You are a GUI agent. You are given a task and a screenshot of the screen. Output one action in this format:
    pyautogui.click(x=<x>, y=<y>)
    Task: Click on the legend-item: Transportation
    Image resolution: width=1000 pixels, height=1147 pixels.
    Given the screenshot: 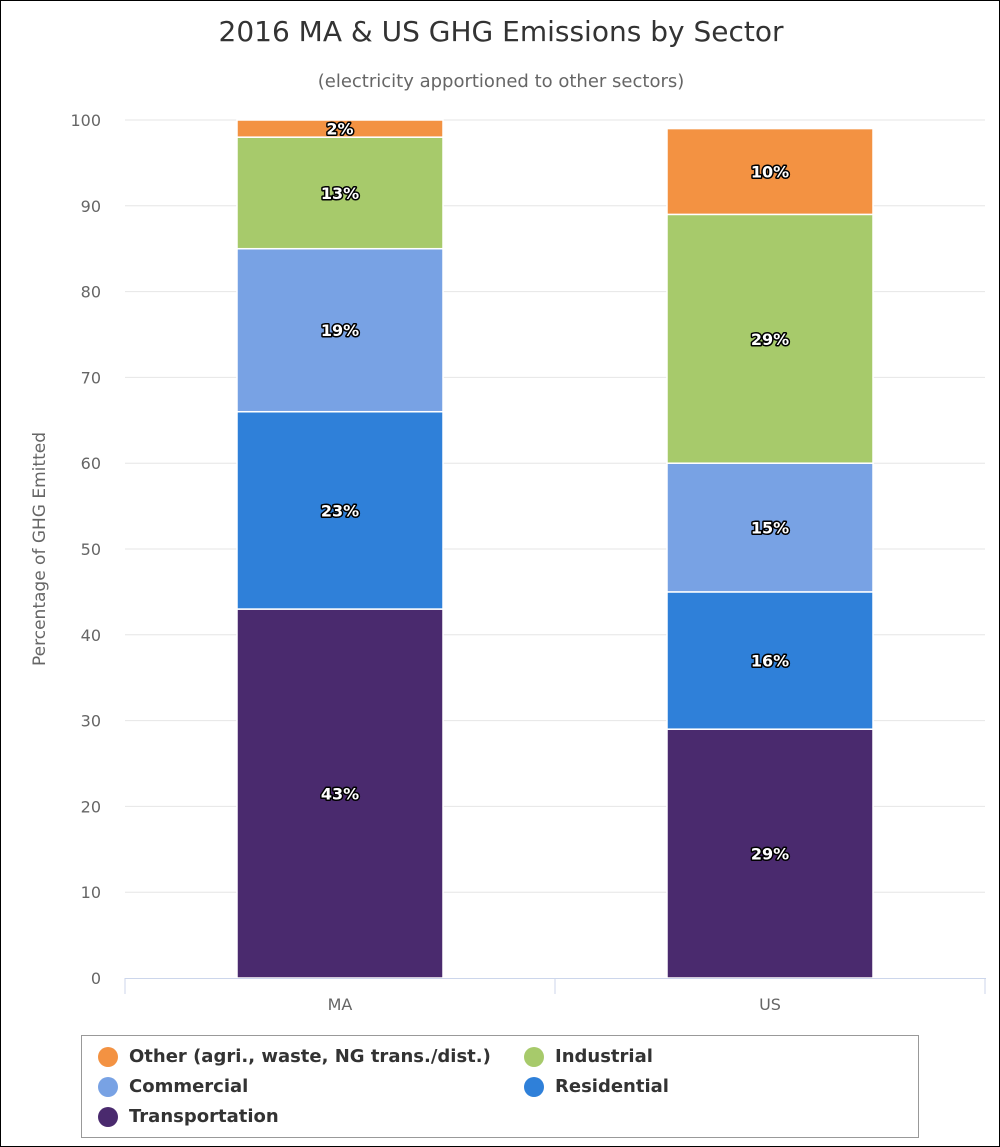 What is the action you would take?
    pyautogui.click(x=188, y=1116)
    